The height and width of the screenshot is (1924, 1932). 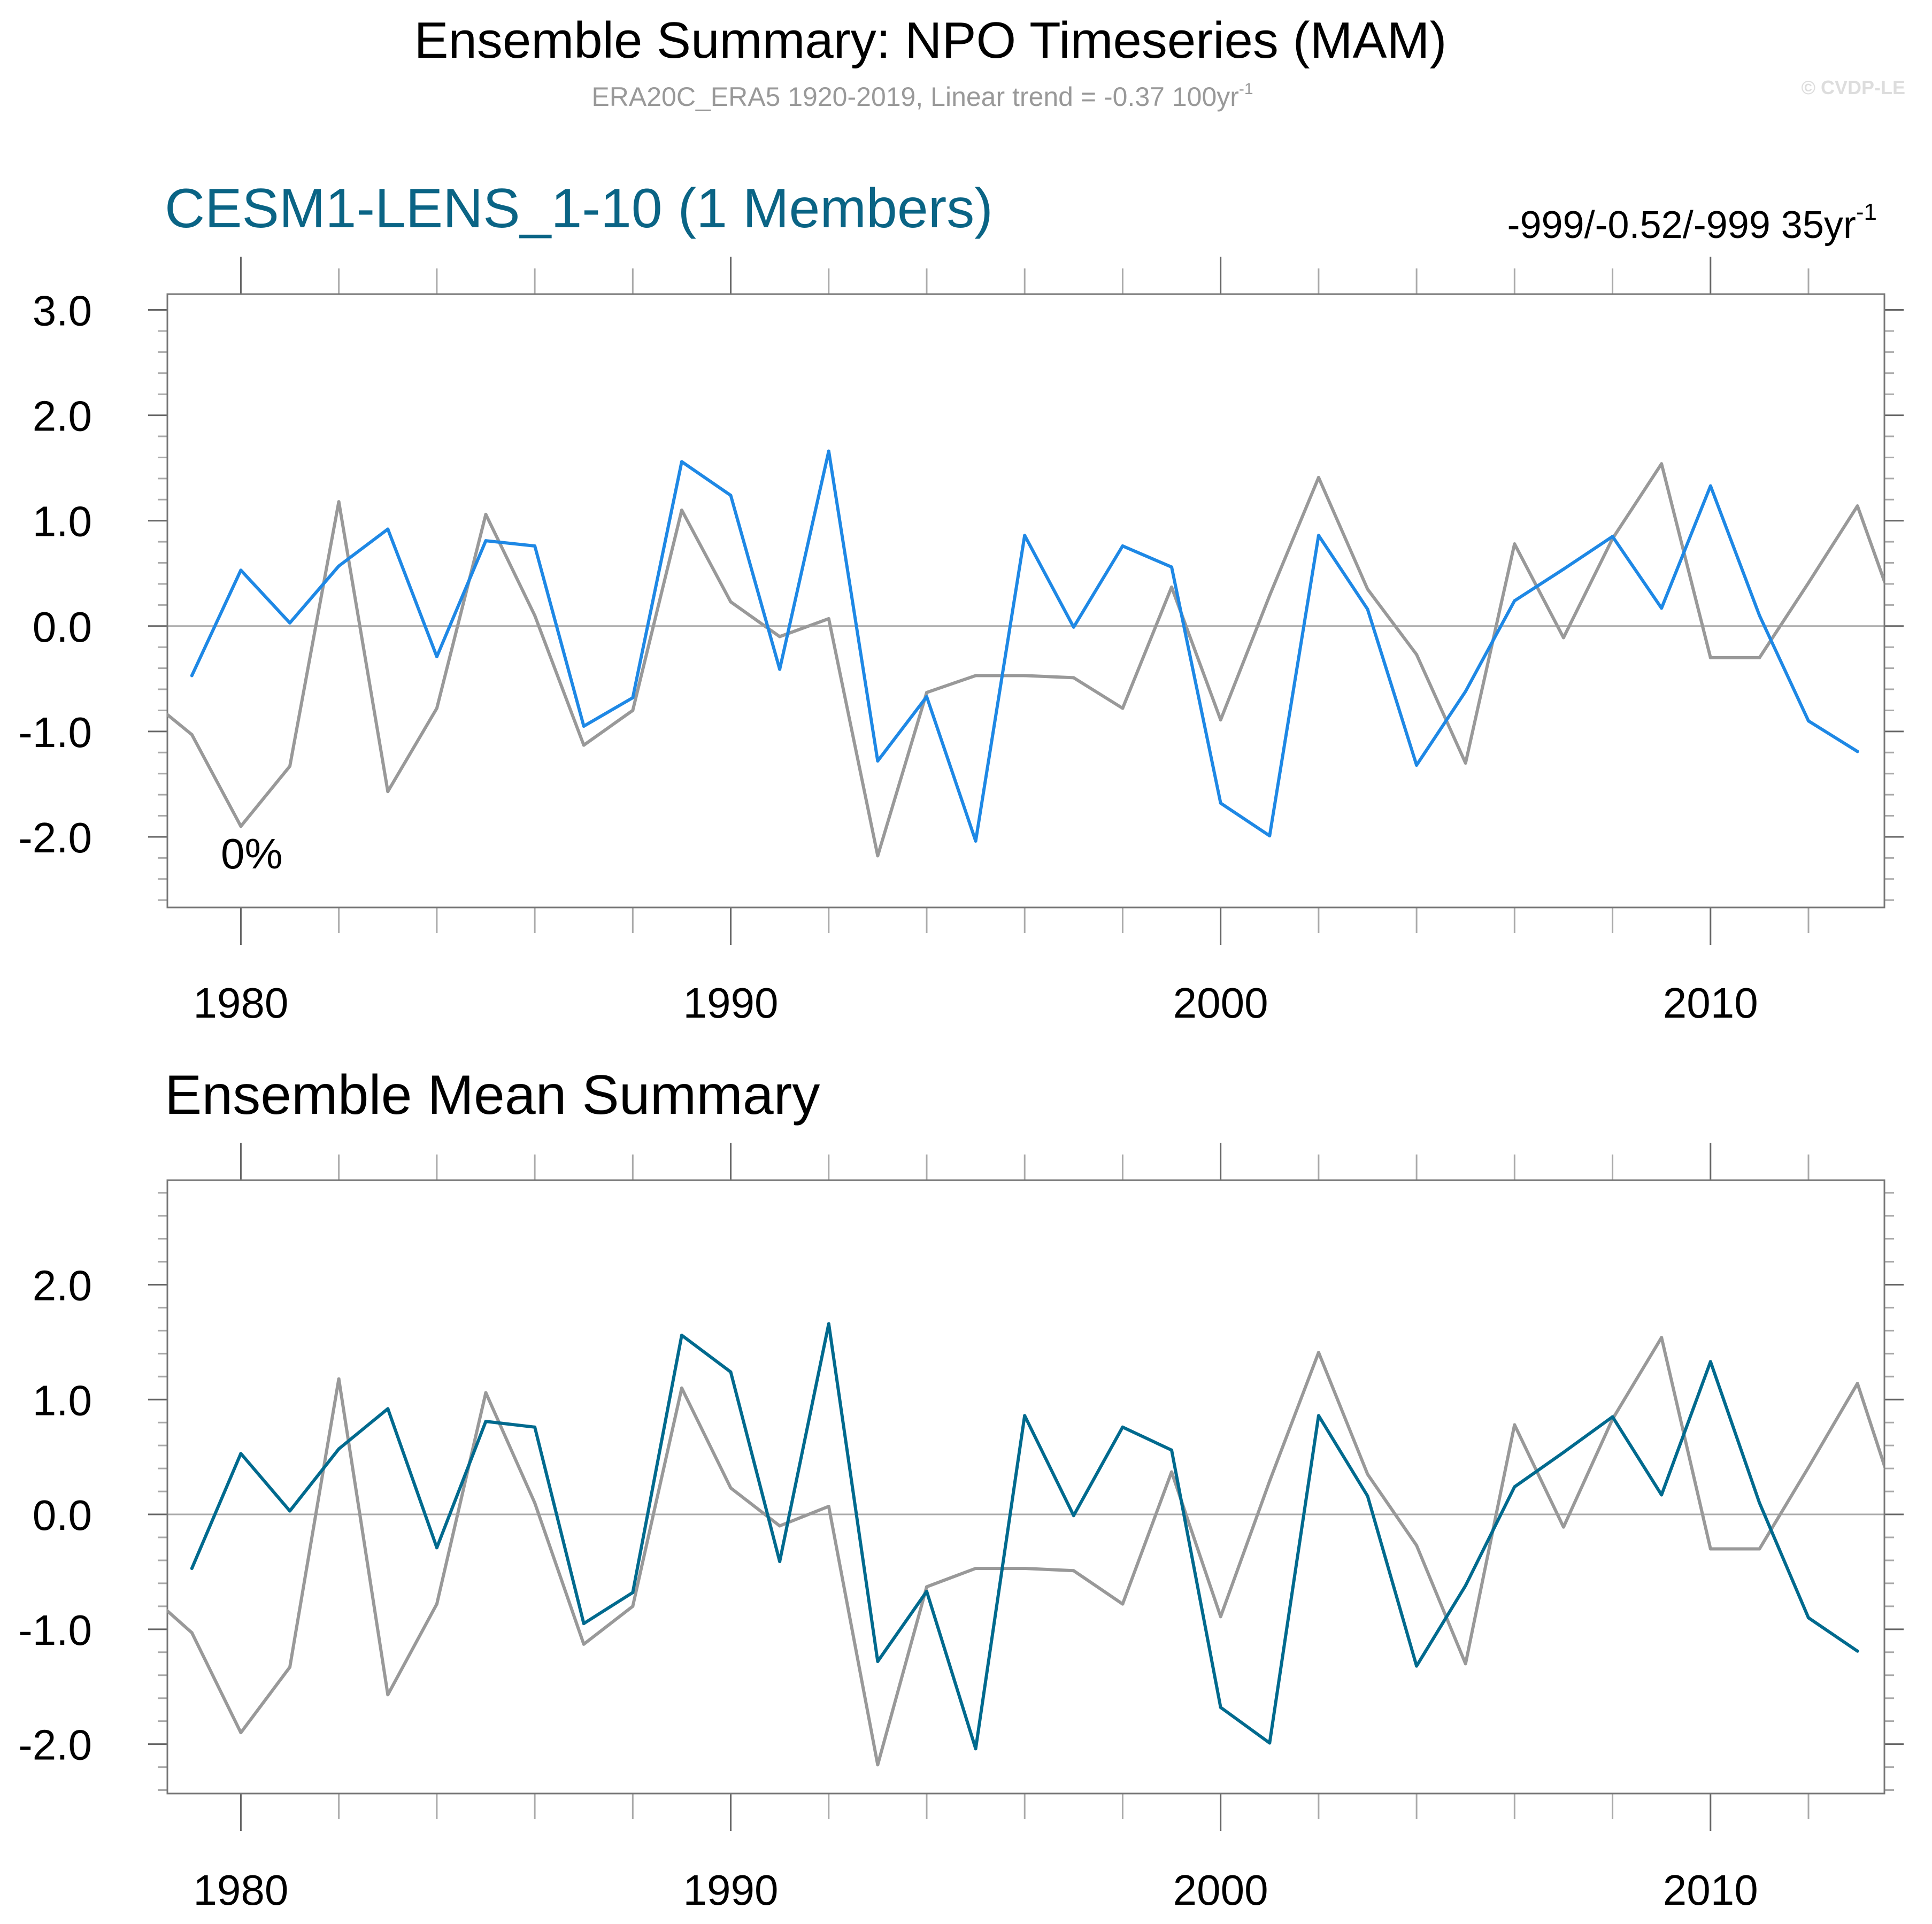 What do you see at coordinates (1866, 212) in the screenshot?
I see `panel-member-trend-sup: -1` at bounding box center [1866, 212].